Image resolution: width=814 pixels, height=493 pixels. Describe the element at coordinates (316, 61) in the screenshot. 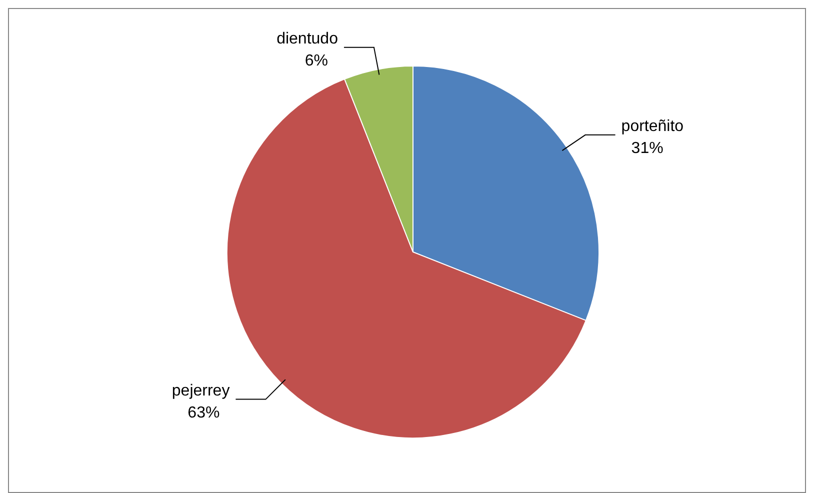

I see `data-label: 6%` at that location.